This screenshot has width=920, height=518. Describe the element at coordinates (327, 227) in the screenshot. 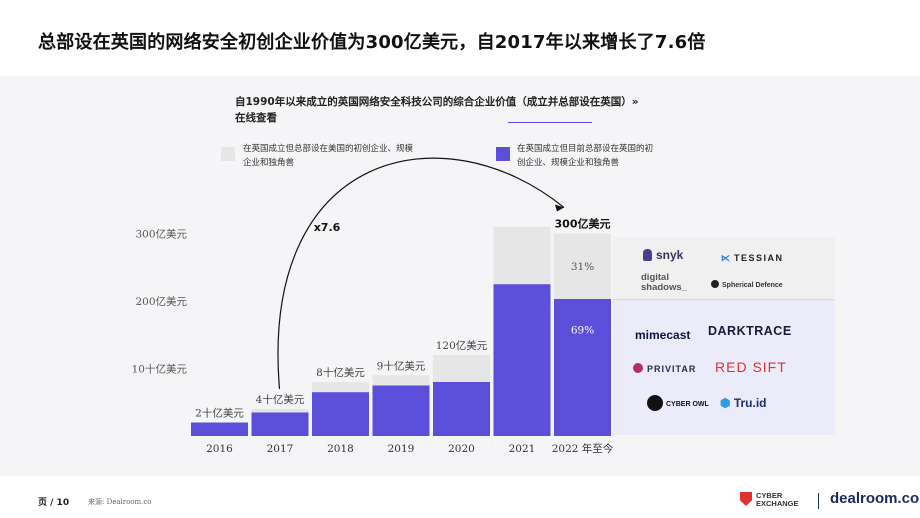

I see `growth-annotation: x7.6` at that location.